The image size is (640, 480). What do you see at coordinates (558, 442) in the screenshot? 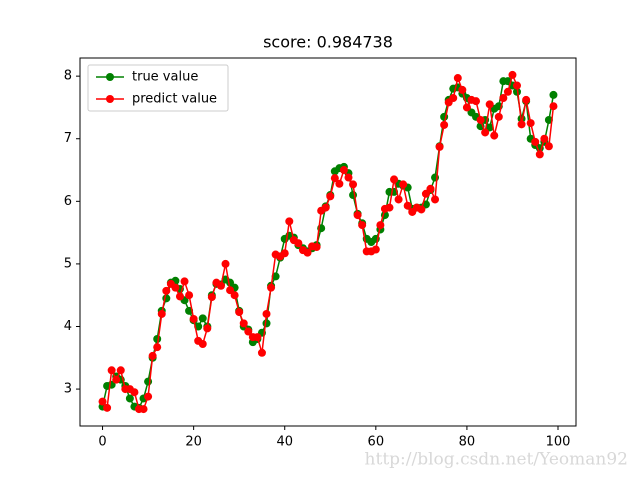
I see `x-tick-label: 100` at bounding box center [558, 442].